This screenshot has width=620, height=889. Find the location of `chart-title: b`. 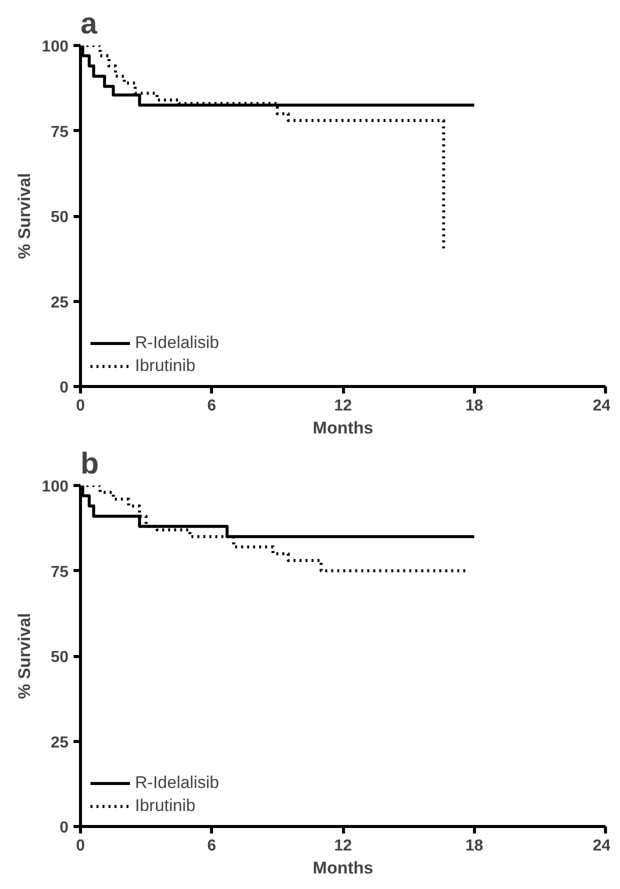

chart-title: b is located at coordinates (89, 464).